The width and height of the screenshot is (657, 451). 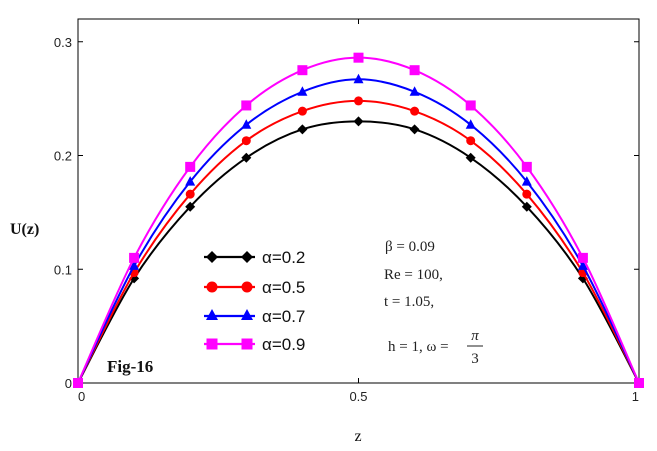 What do you see at coordinates (283, 287) in the screenshot?
I see `legend-label-alpha-0-5: α=0.5` at bounding box center [283, 287].